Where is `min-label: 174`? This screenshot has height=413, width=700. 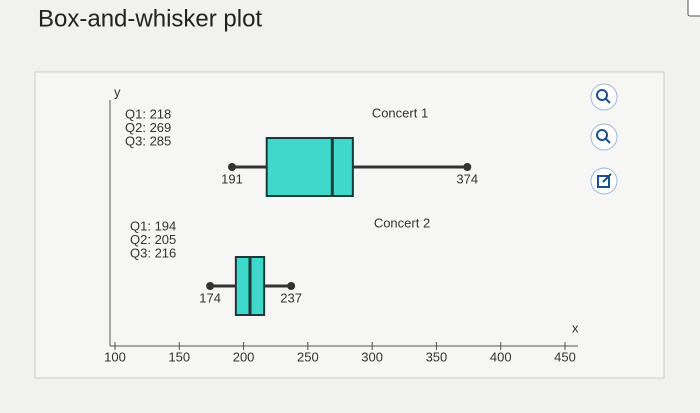 min-label: 174 is located at coordinates (210, 297).